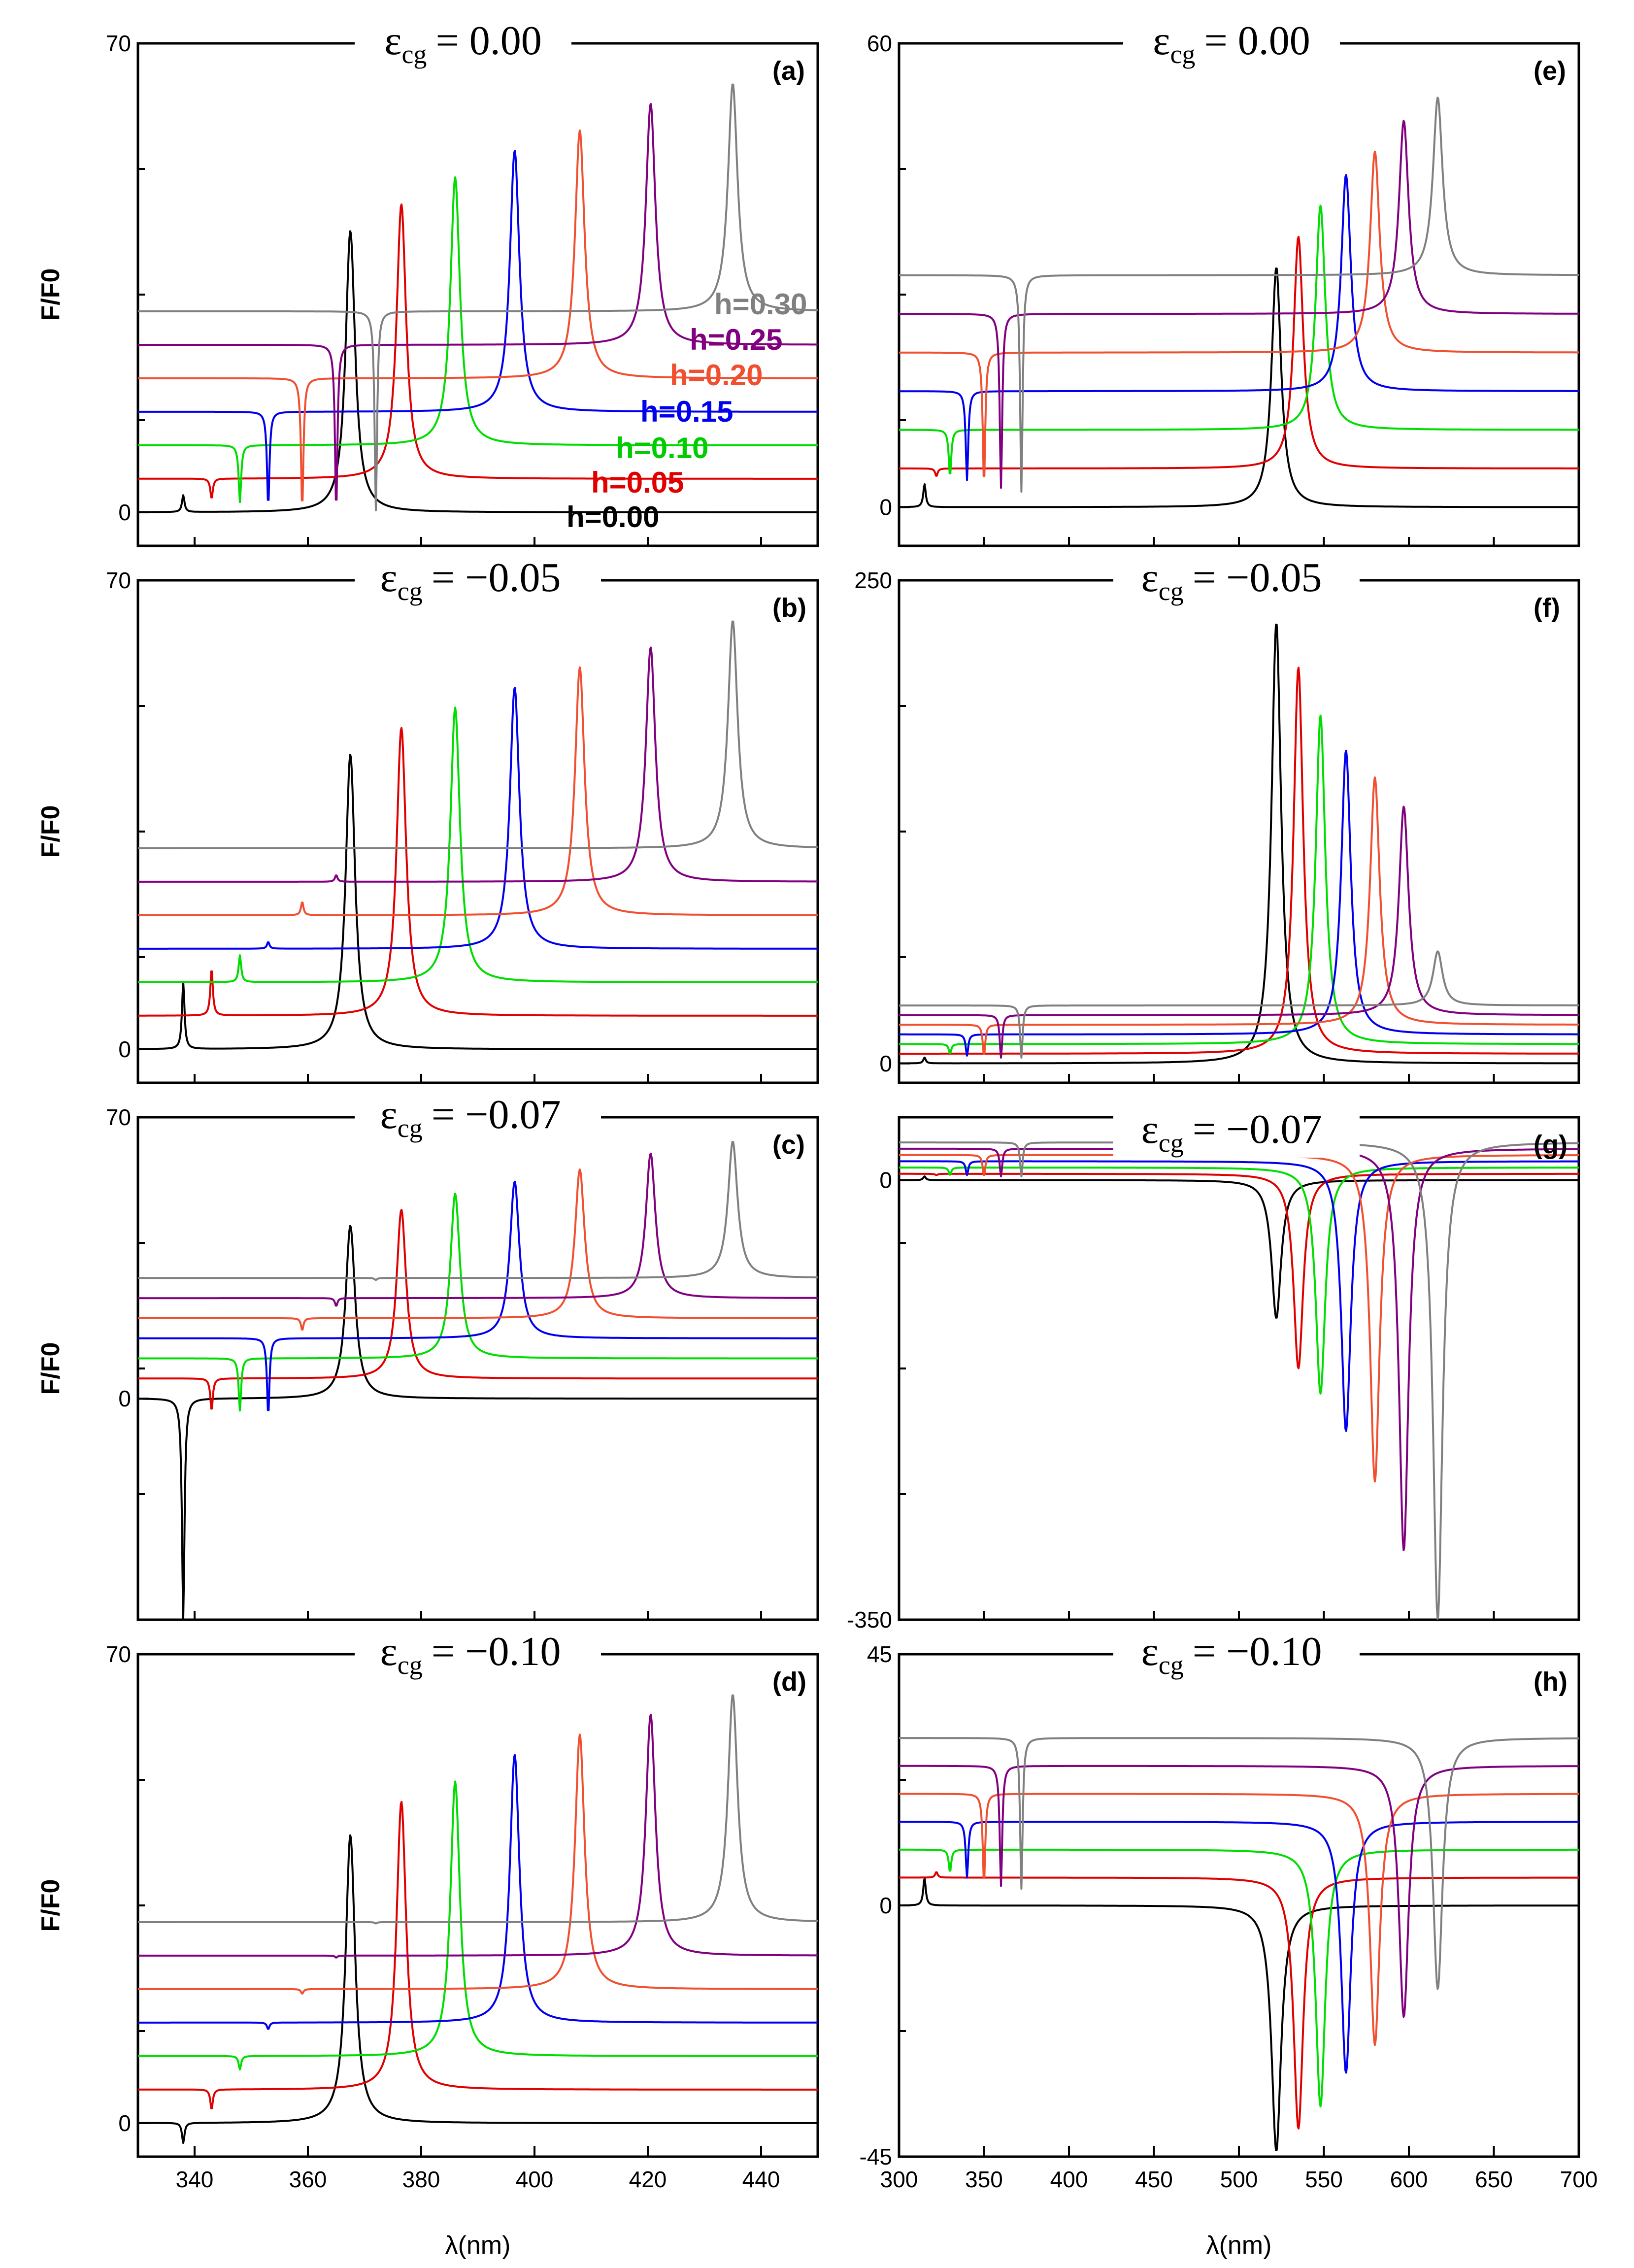 This screenshot has height=2268, width=1634. I want to click on series-f-h=0.10, so click(1239, 884).